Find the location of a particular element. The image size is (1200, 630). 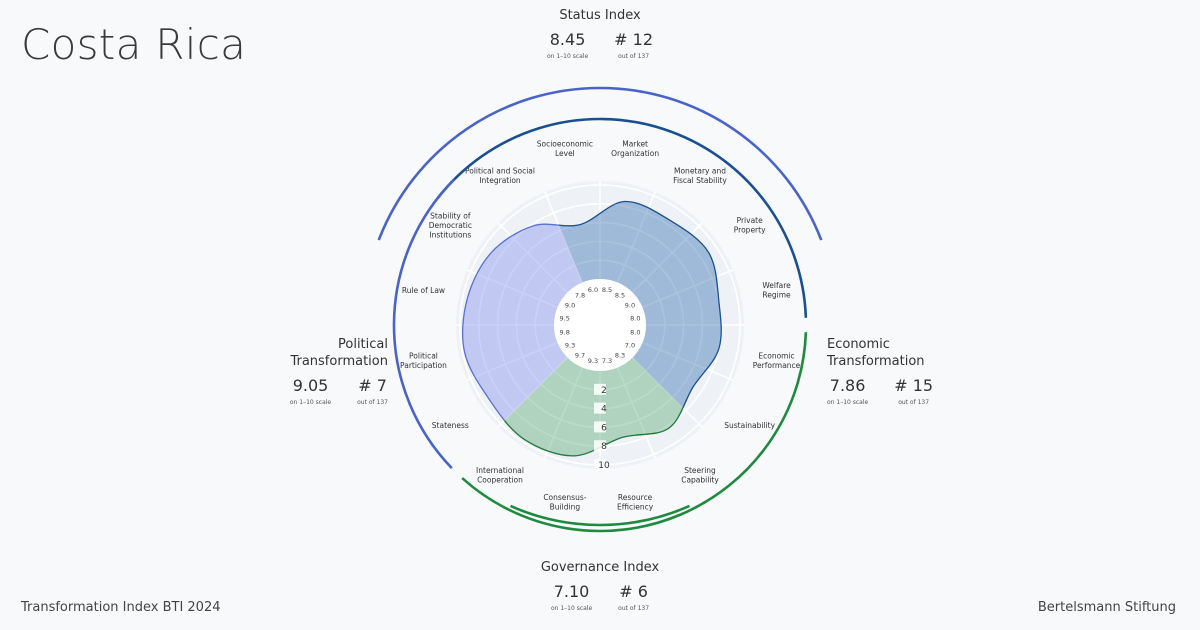

category-label: Monetary and Fiscal Stability is located at coordinates (700, 176).